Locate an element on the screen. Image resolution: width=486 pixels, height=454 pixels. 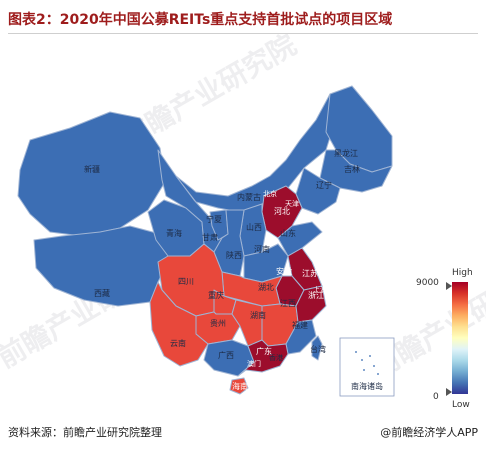
label-ningxia: 宁夏 is located at coordinates (214, 219).